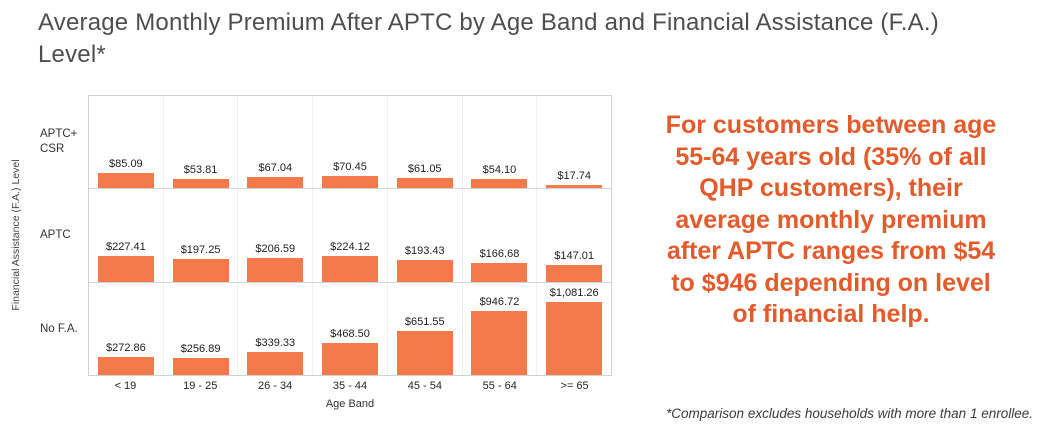  Describe the element at coordinates (499, 169) in the screenshot. I see `bar-value-label: $54.10` at that location.